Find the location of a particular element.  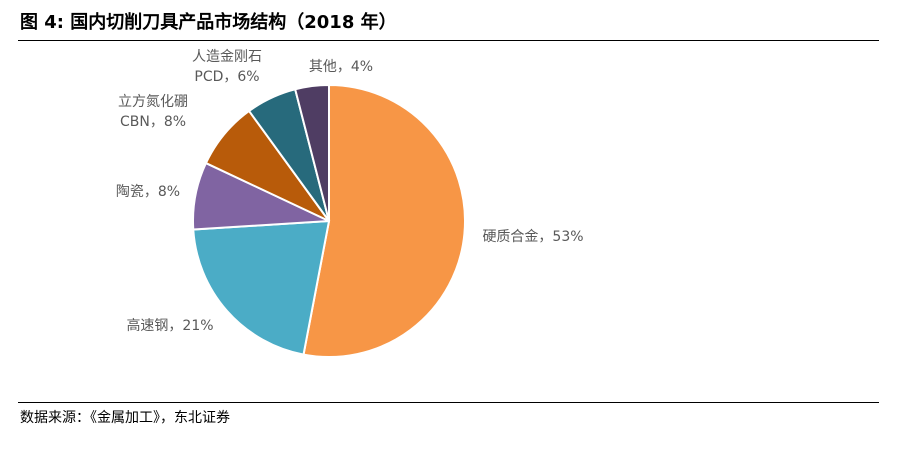

title-rule is located at coordinates (448, 40).